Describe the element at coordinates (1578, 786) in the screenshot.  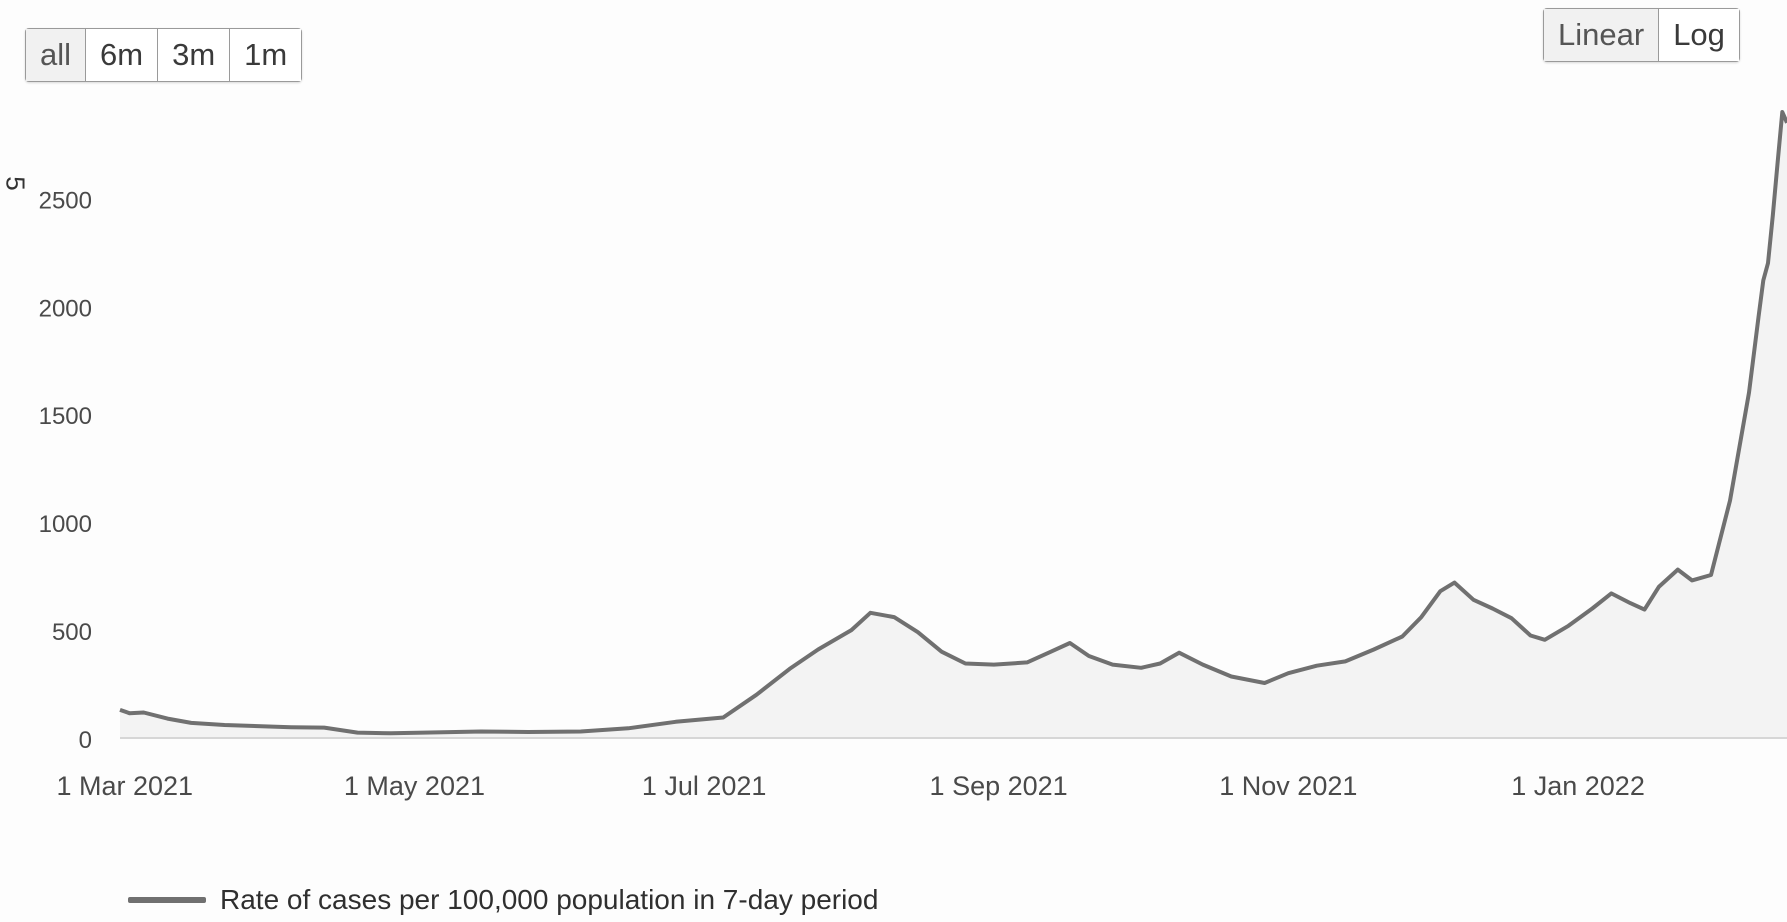
I see `x-tick-label: 1 Jan 2022` at that location.